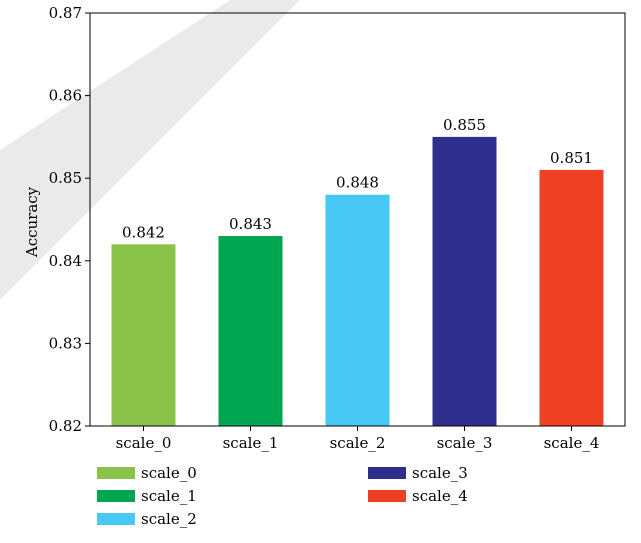 Image resolution: width=641 pixels, height=543 pixels. I want to click on x-tick-label: scale_1, so click(251, 443).